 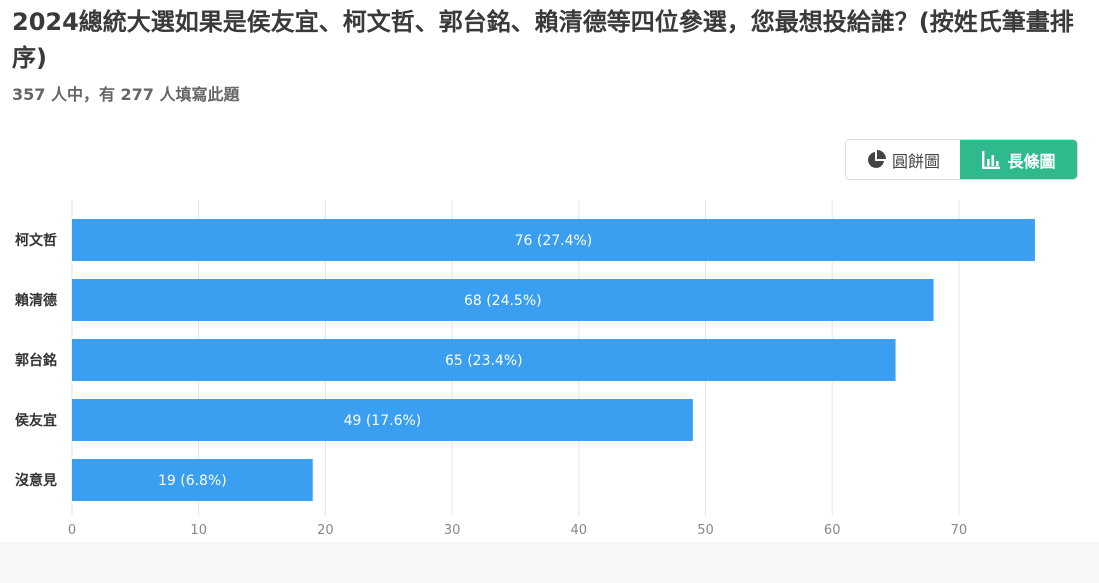 I want to click on bar-chart-button: 長條圖, so click(x=1018, y=159).